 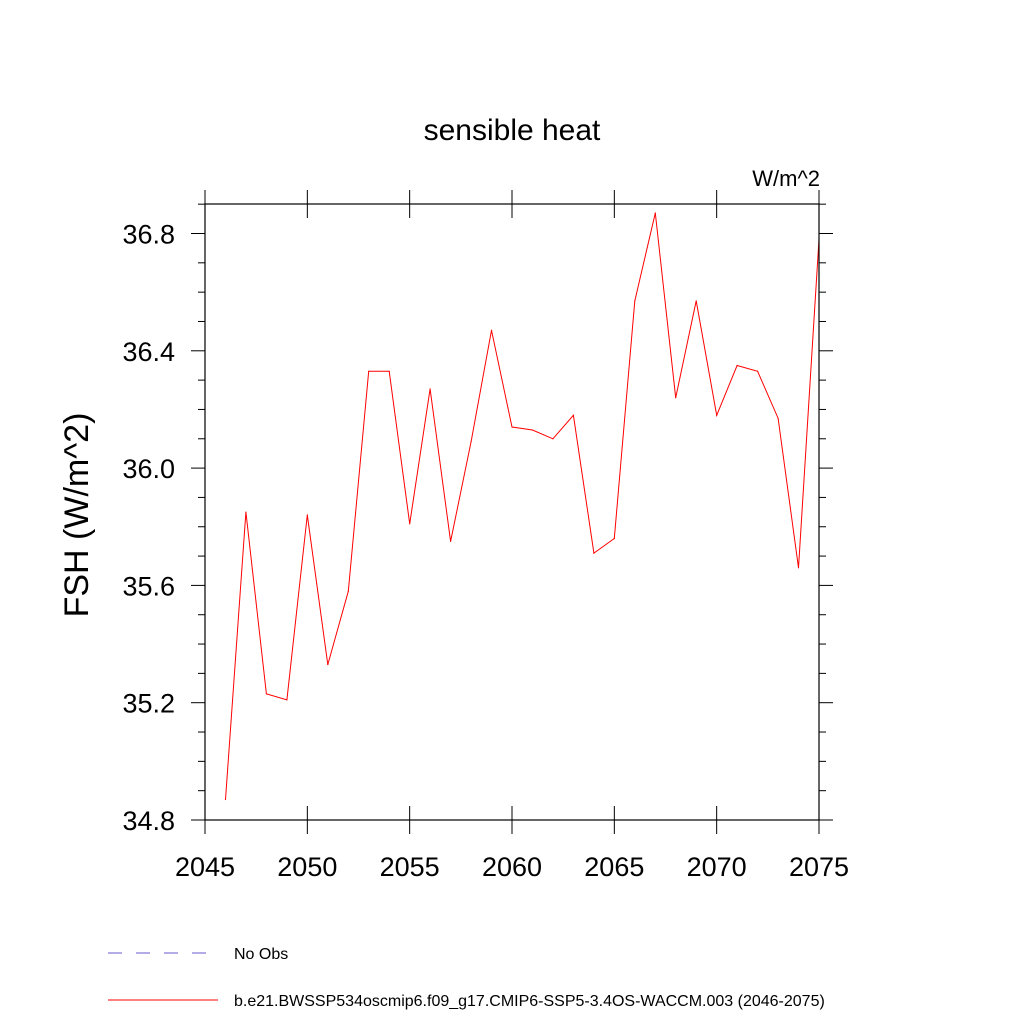 I want to click on x-tick-labels: 2045 2050 2055 2060 2065 2070 2075, so click(x=512, y=867).